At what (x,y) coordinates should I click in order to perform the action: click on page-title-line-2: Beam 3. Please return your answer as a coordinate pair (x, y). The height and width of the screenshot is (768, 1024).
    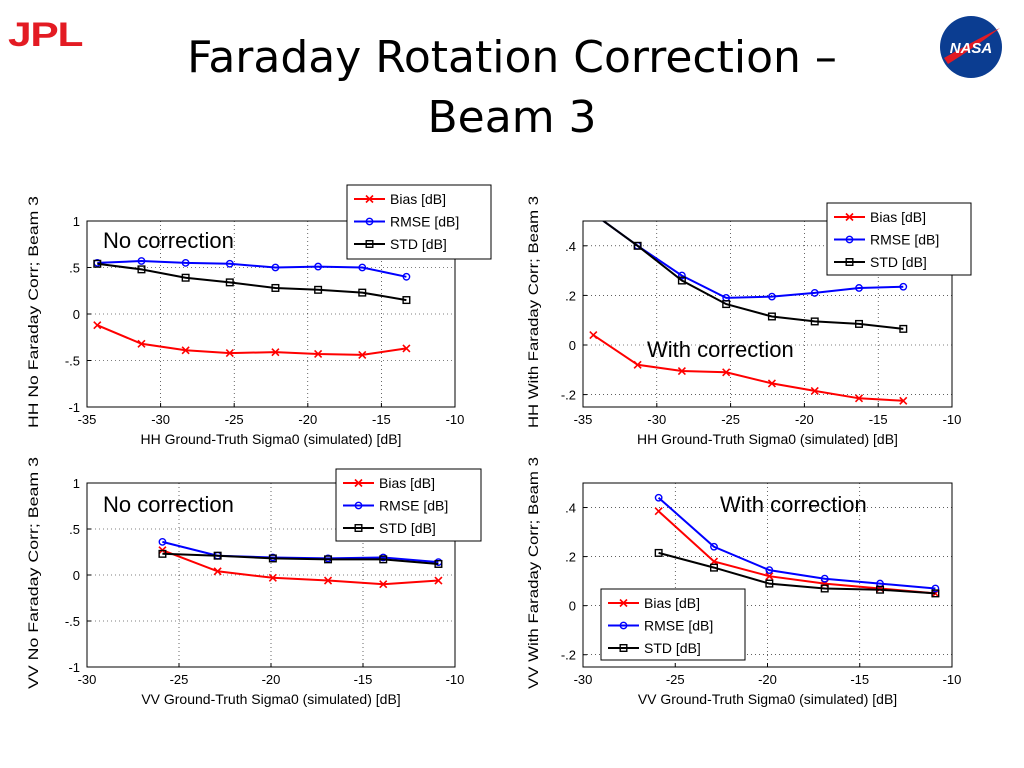
    Looking at the image, I should click on (512, 117).